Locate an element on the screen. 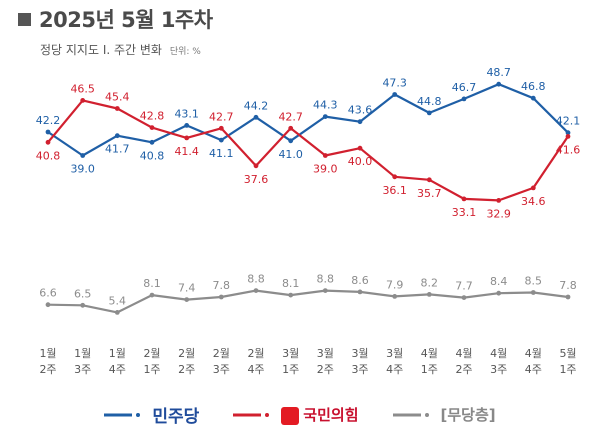 The image size is (600, 443). x-tick-month-3: 2월 is located at coordinates (151, 353).